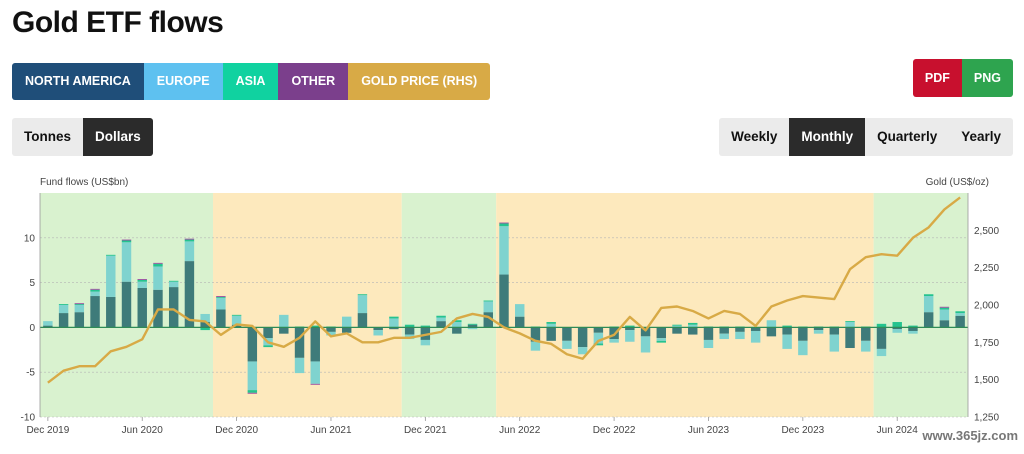  Describe the element at coordinates (709, 430) in the screenshot. I see `x-tick-label: Jun 2023` at that location.